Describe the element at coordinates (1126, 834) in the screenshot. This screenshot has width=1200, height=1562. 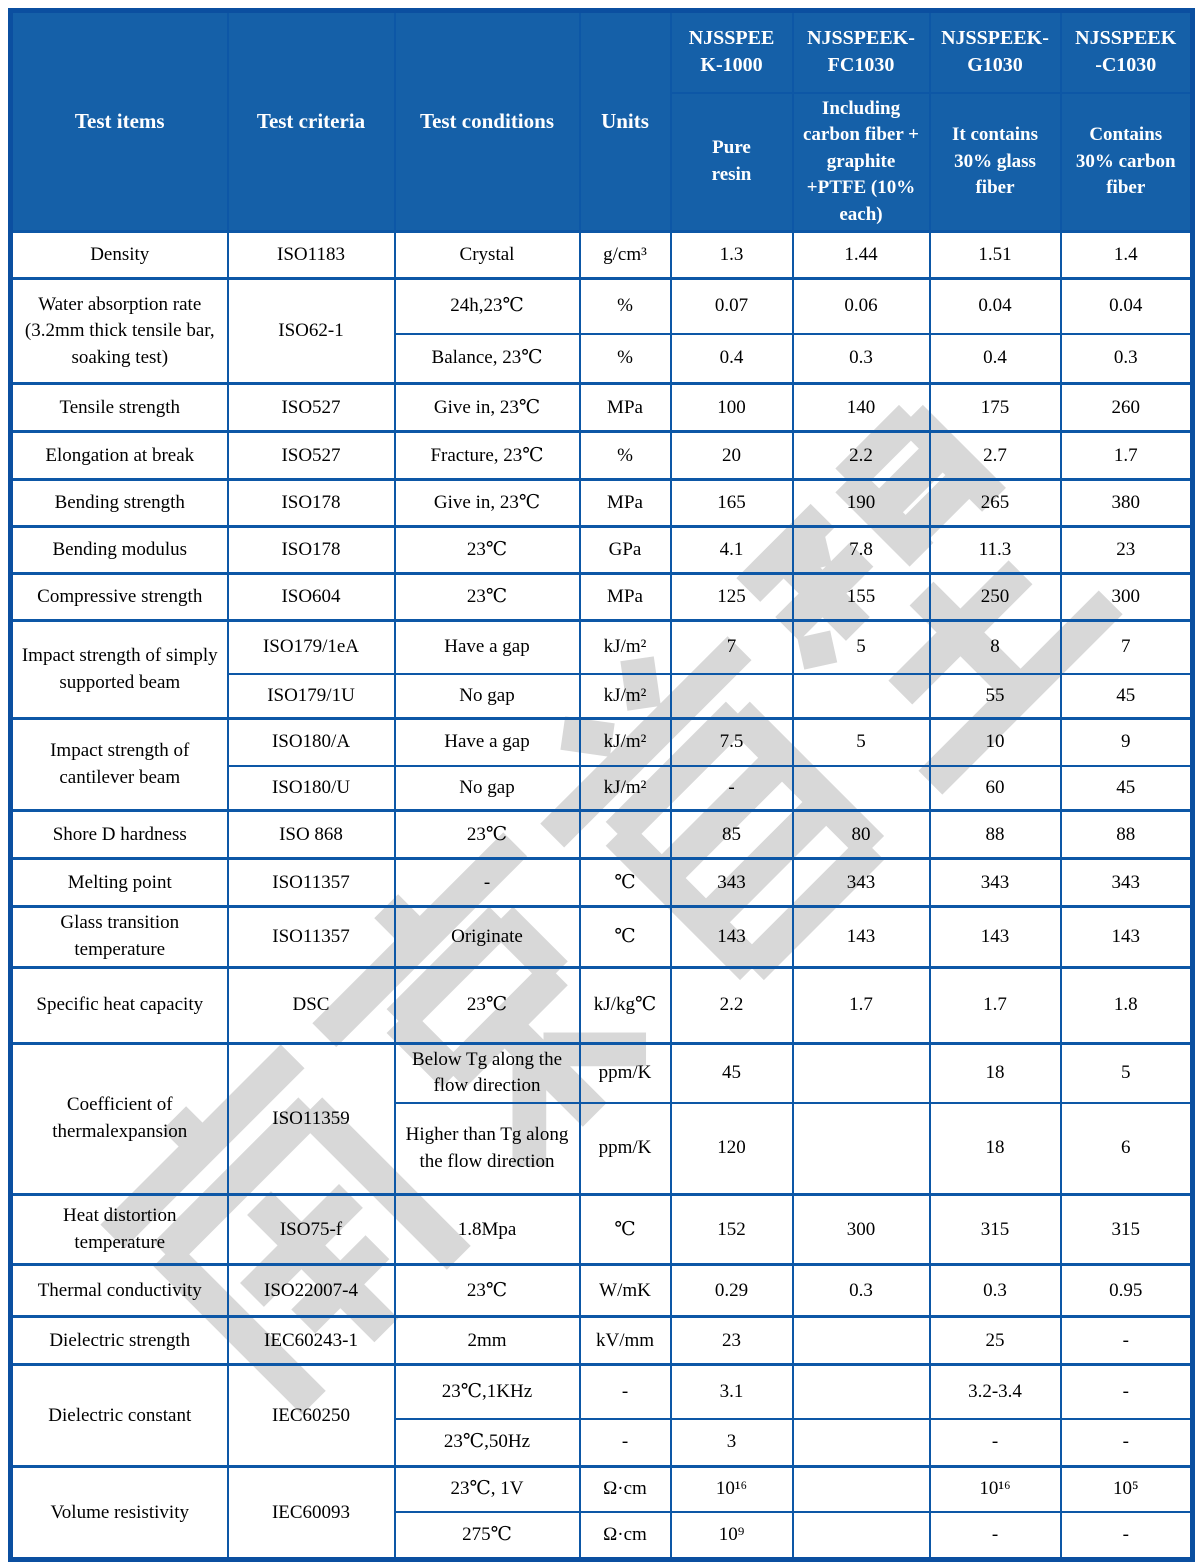
I see `table-cell: 88` at that location.